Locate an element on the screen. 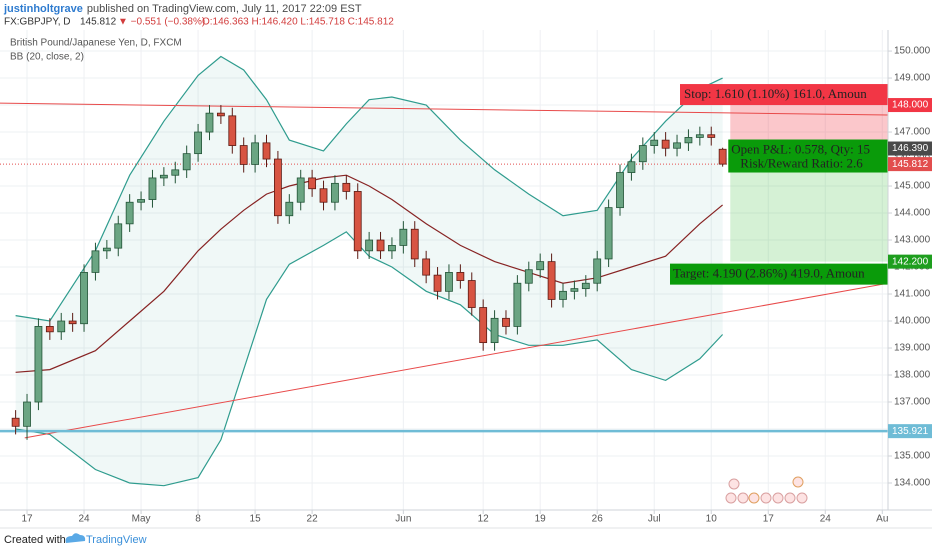 The image size is (932, 550). x-tick-label: 26 is located at coordinates (598, 519).